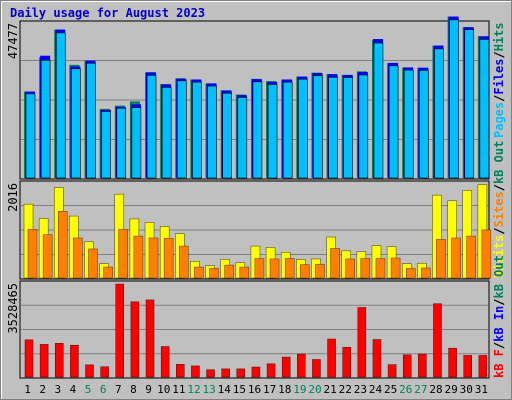 This screenshot has width=512, height=400. Describe the element at coordinates (254, 389) in the screenshot. I see `day-label: 16` at that location.